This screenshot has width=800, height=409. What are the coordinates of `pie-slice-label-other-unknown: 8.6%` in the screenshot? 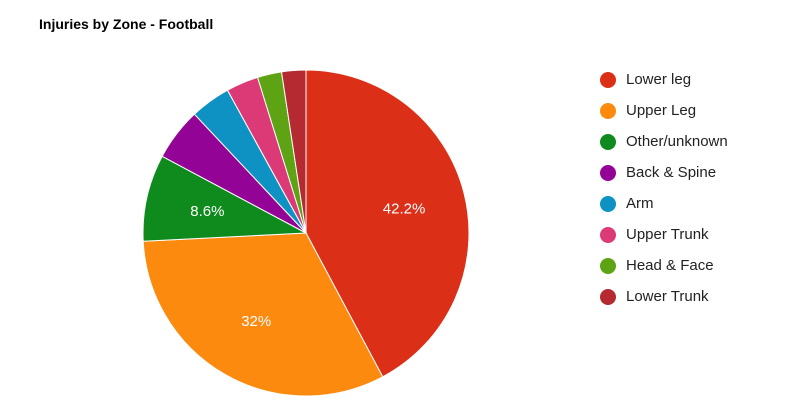 It's located at (207, 211).